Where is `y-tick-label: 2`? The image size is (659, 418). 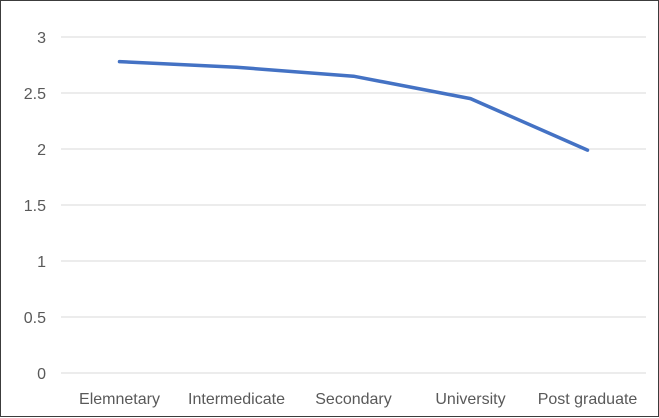 y-tick-label: 2 is located at coordinates (41, 150).